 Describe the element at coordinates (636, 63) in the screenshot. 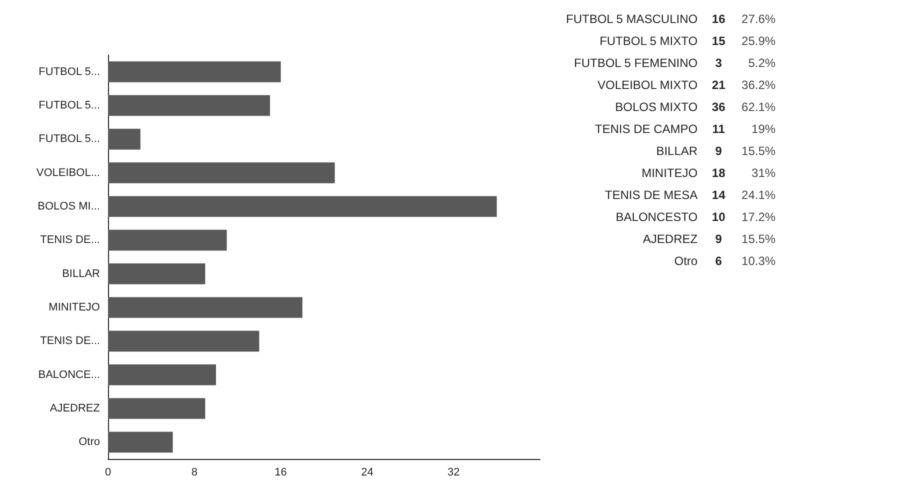

I see `category-label: FUTBOL 5 FEMENINO` at that location.